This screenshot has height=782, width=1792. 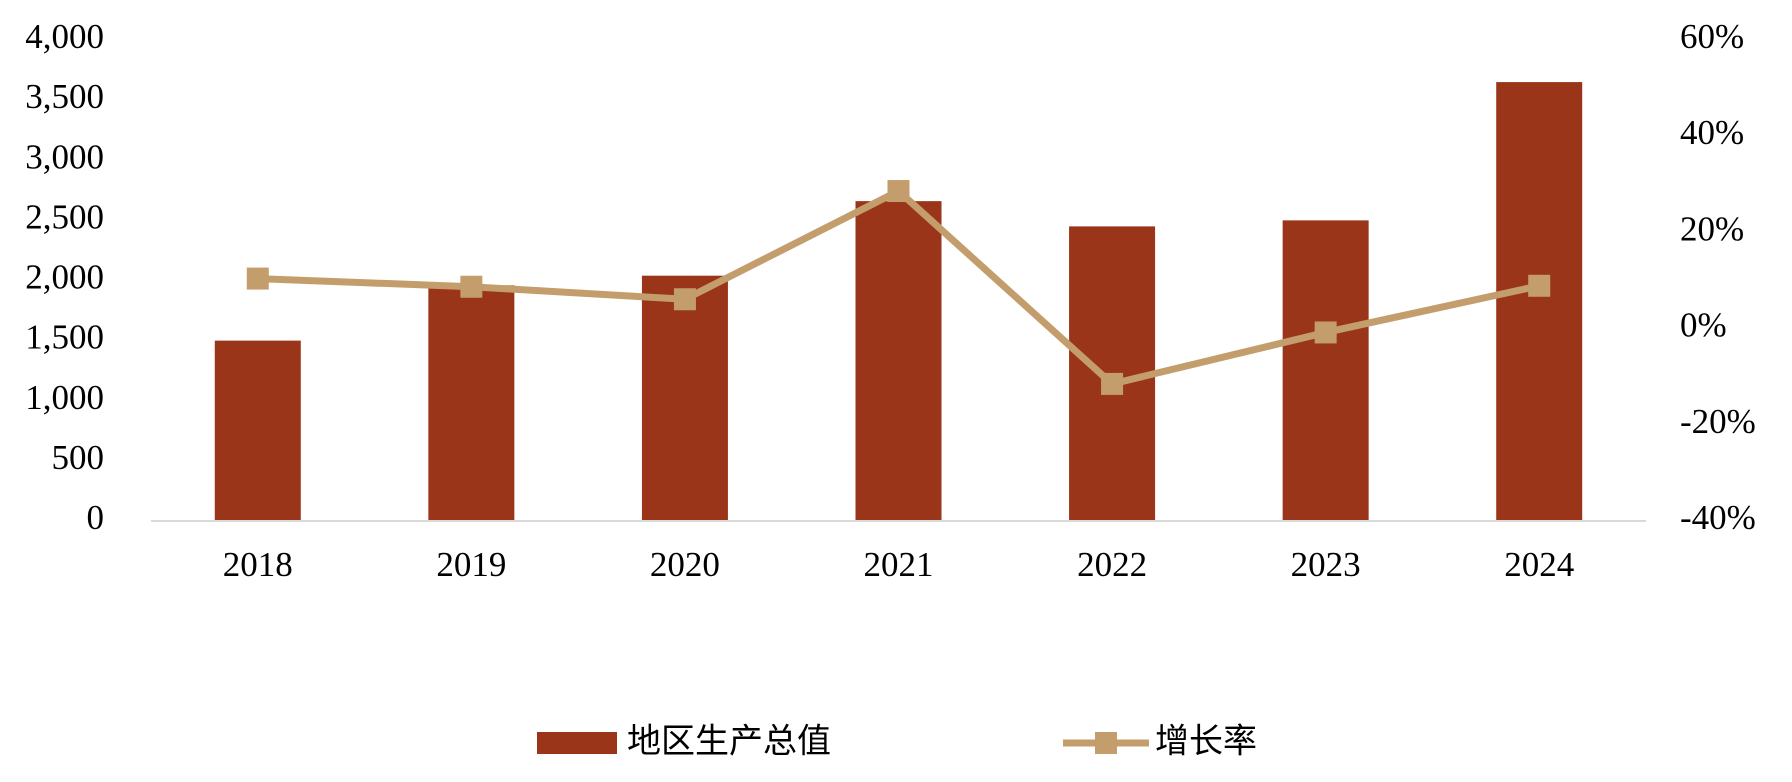 I want to click on y-tick-label: 3,500, so click(x=64, y=96).